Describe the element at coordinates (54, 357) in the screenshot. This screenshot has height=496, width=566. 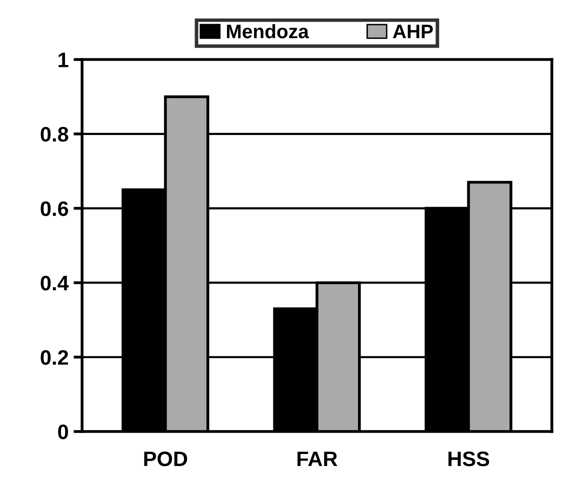
I see `y-tick-label: 0.2` at that location.